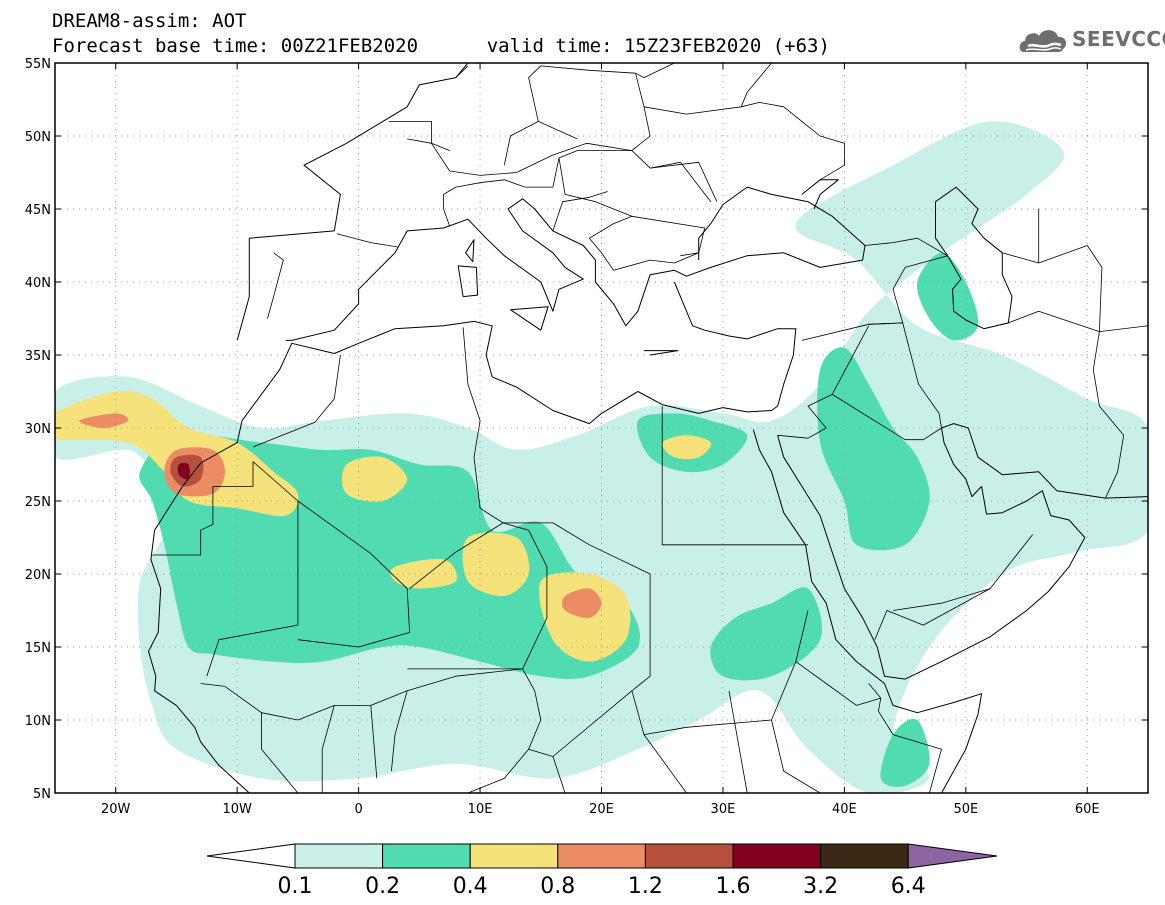 The height and width of the screenshot is (905, 1165). What do you see at coordinates (38, 721) in the screenshot?
I see `lat-tick-label: 10N` at bounding box center [38, 721].